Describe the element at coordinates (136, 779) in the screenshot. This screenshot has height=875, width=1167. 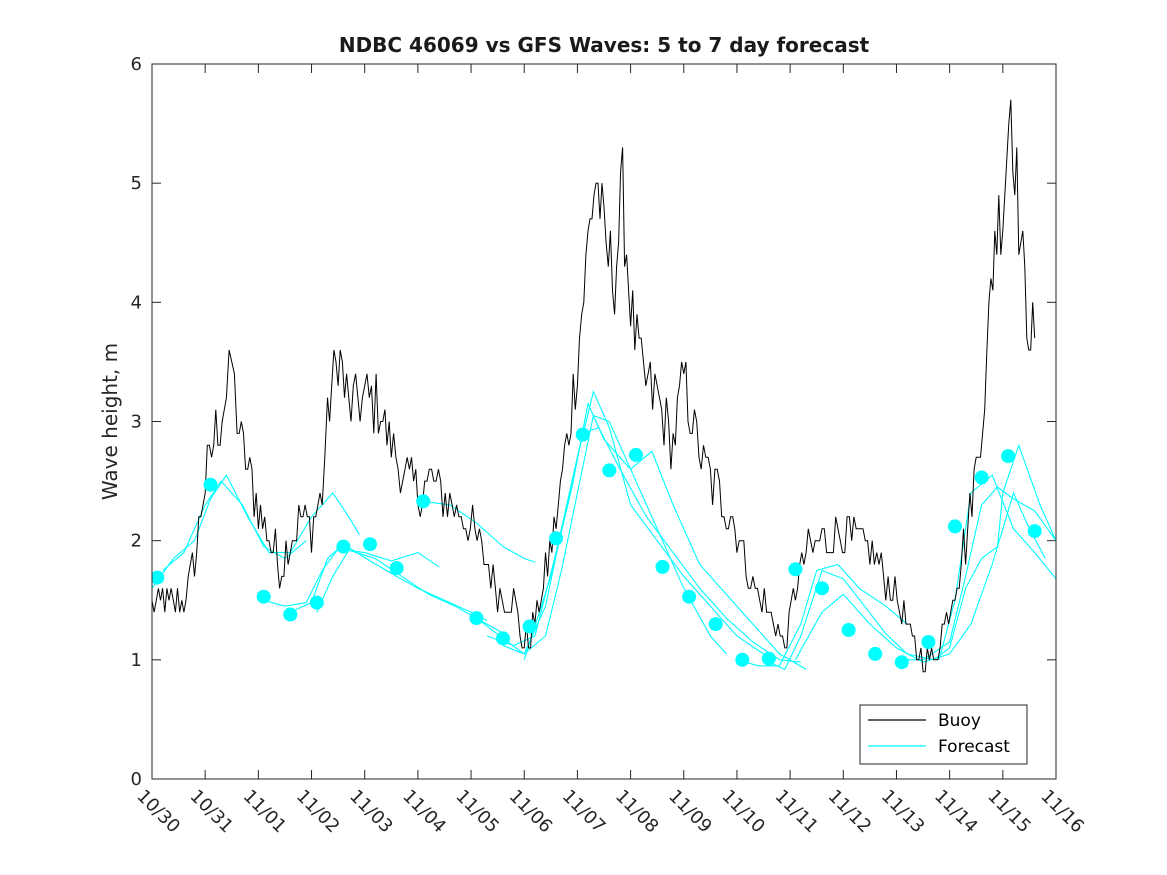
I see `y-tick-label: 0` at that location.